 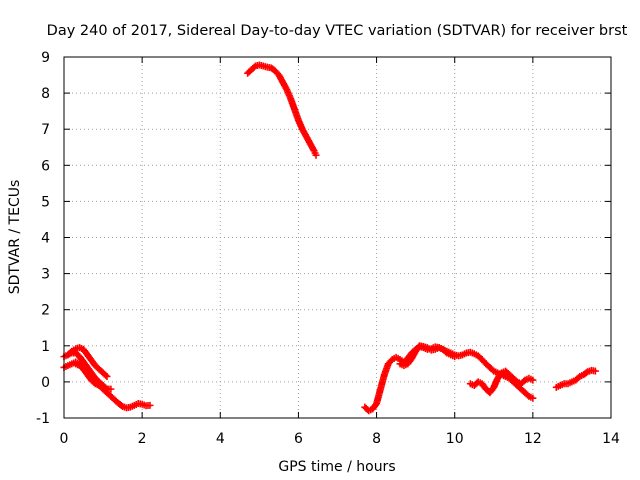 I want to click on series-arc-d, so click(x=93, y=376).